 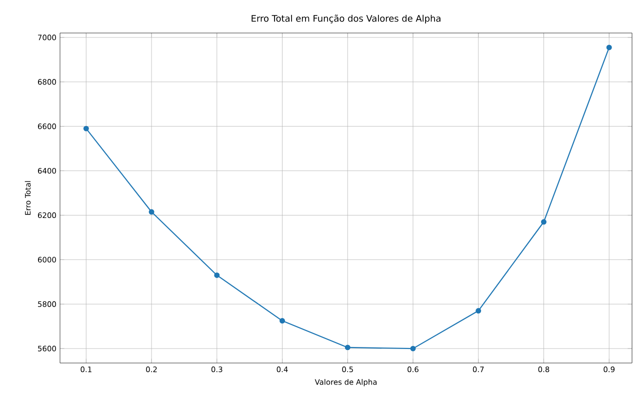 What do you see at coordinates (346, 19) in the screenshot?
I see `chart-title: Erro Total em Função dos Valores de Alpha` at bounding box center [346, 19].